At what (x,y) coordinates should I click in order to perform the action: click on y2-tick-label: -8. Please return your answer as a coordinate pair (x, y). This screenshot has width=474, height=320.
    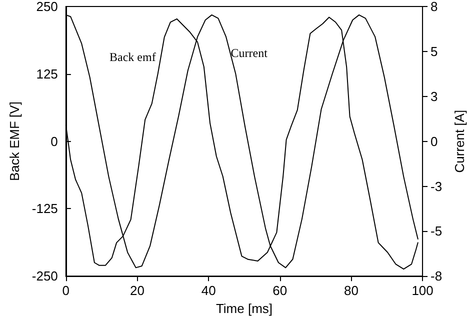
    Looking at the image, I should click on (436, 276).